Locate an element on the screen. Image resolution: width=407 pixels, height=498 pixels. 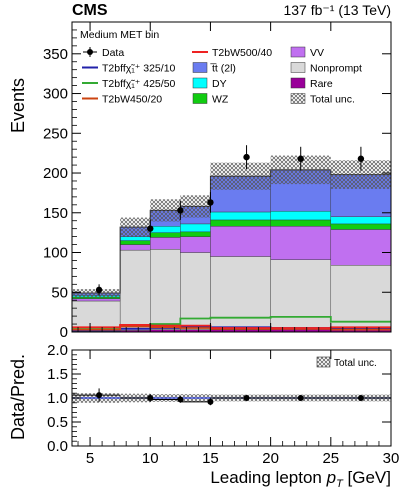
legend-label-total_unc: Total unc. is located at coordinates (332, 100).